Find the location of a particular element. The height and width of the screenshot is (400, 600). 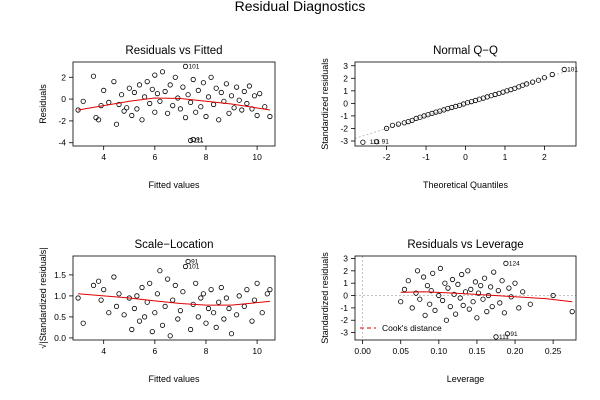

residuals-vs-fitted-point-label: 101 is located at coordinates (194, 66).